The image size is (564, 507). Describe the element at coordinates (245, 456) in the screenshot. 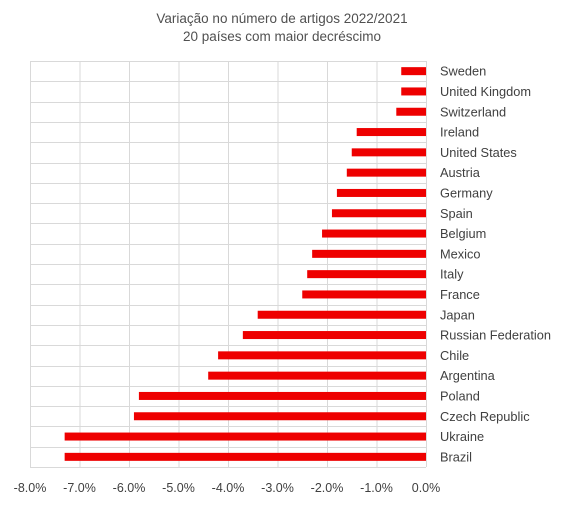

I see `bar-brazil` at that location.